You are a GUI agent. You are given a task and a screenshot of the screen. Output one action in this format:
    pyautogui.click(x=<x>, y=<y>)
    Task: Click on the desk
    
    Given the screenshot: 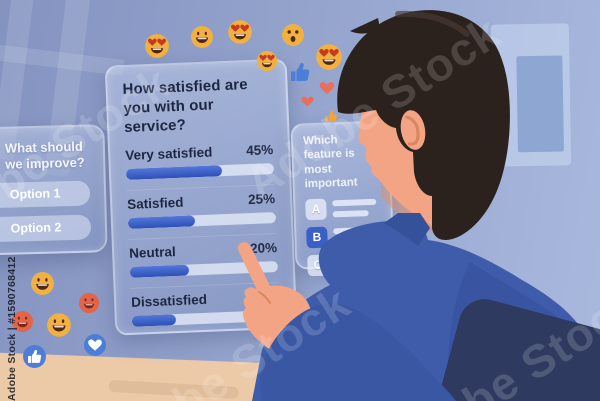 What is the action you would take?
    pyautogui.click(x=300, y=376)
    